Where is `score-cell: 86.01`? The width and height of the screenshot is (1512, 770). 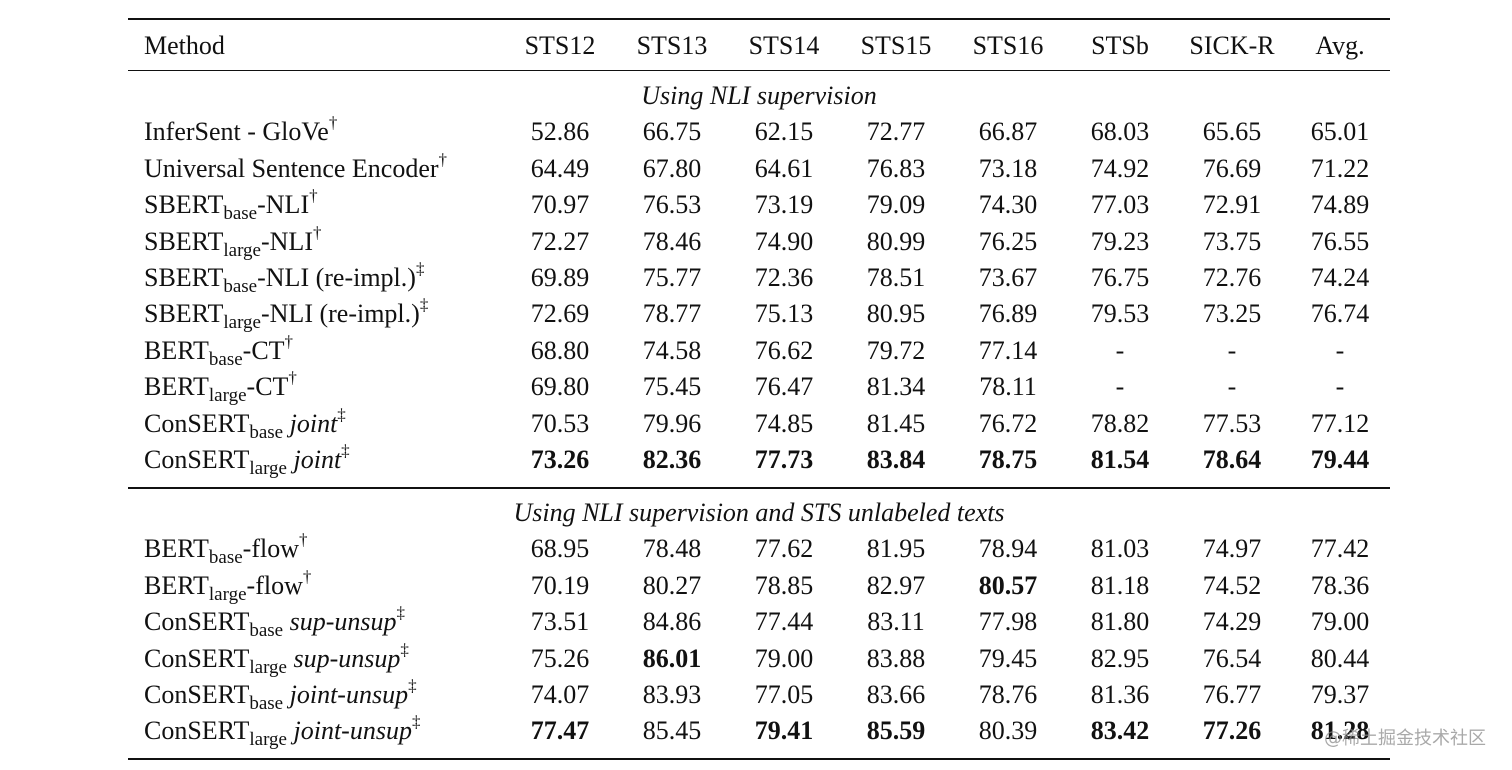
score-cell: 86.01 is located at coordinates (672, 658).